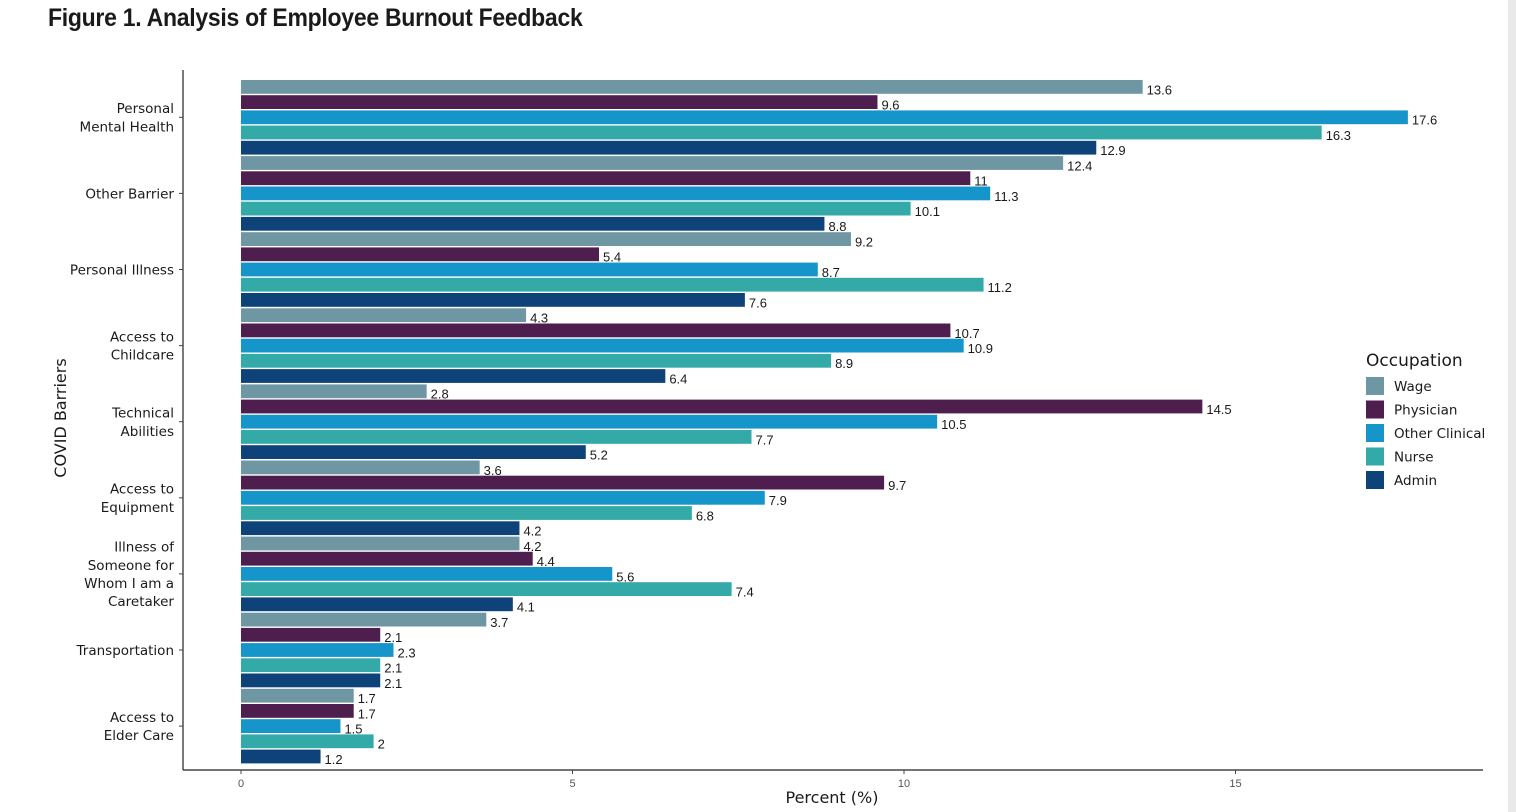  I want to click on data-label: 3.6, so click(493, 470).